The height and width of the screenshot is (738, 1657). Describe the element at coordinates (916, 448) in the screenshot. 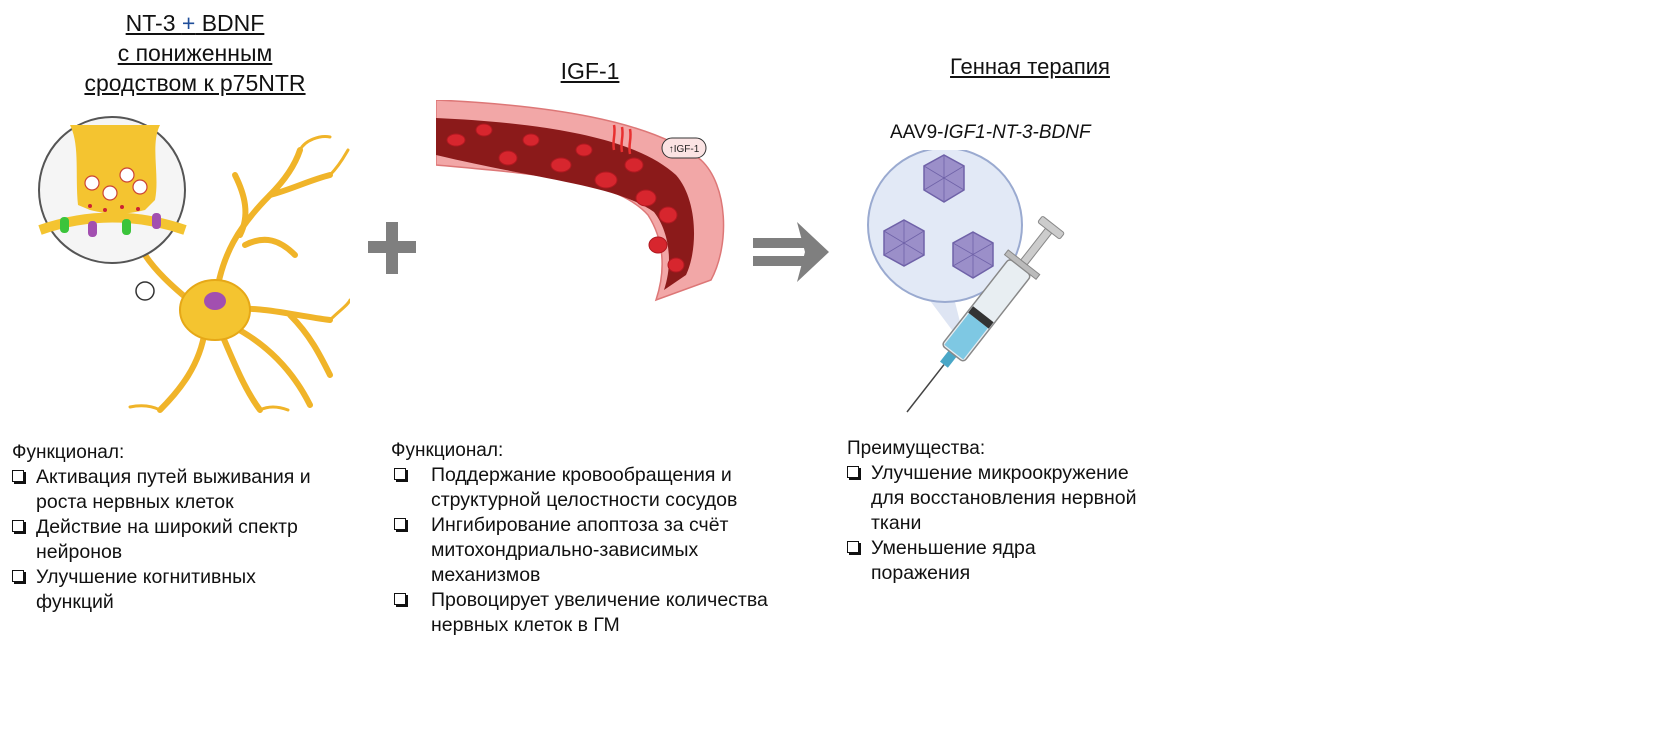

I see `list-heading: Преимущества:` at that location.